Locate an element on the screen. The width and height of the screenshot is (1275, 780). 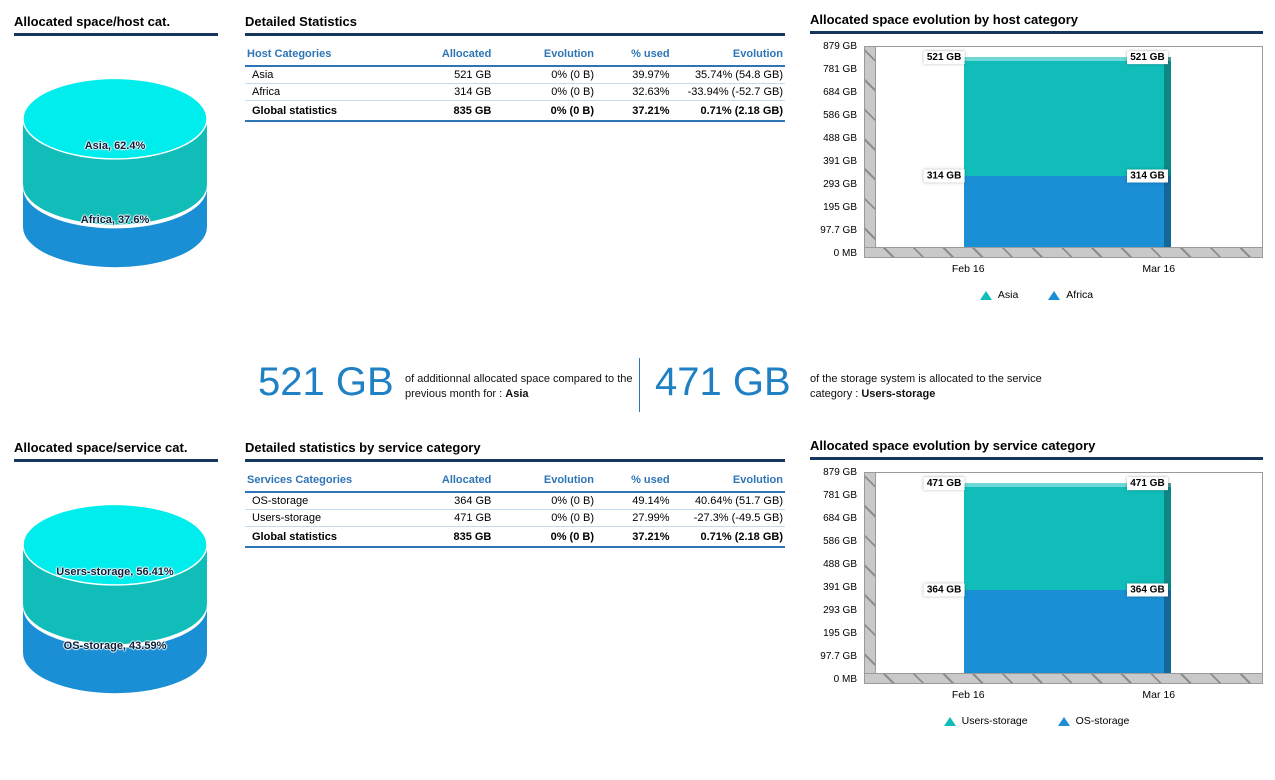
legend-label: Africa is located at coordinates (1080, 295).